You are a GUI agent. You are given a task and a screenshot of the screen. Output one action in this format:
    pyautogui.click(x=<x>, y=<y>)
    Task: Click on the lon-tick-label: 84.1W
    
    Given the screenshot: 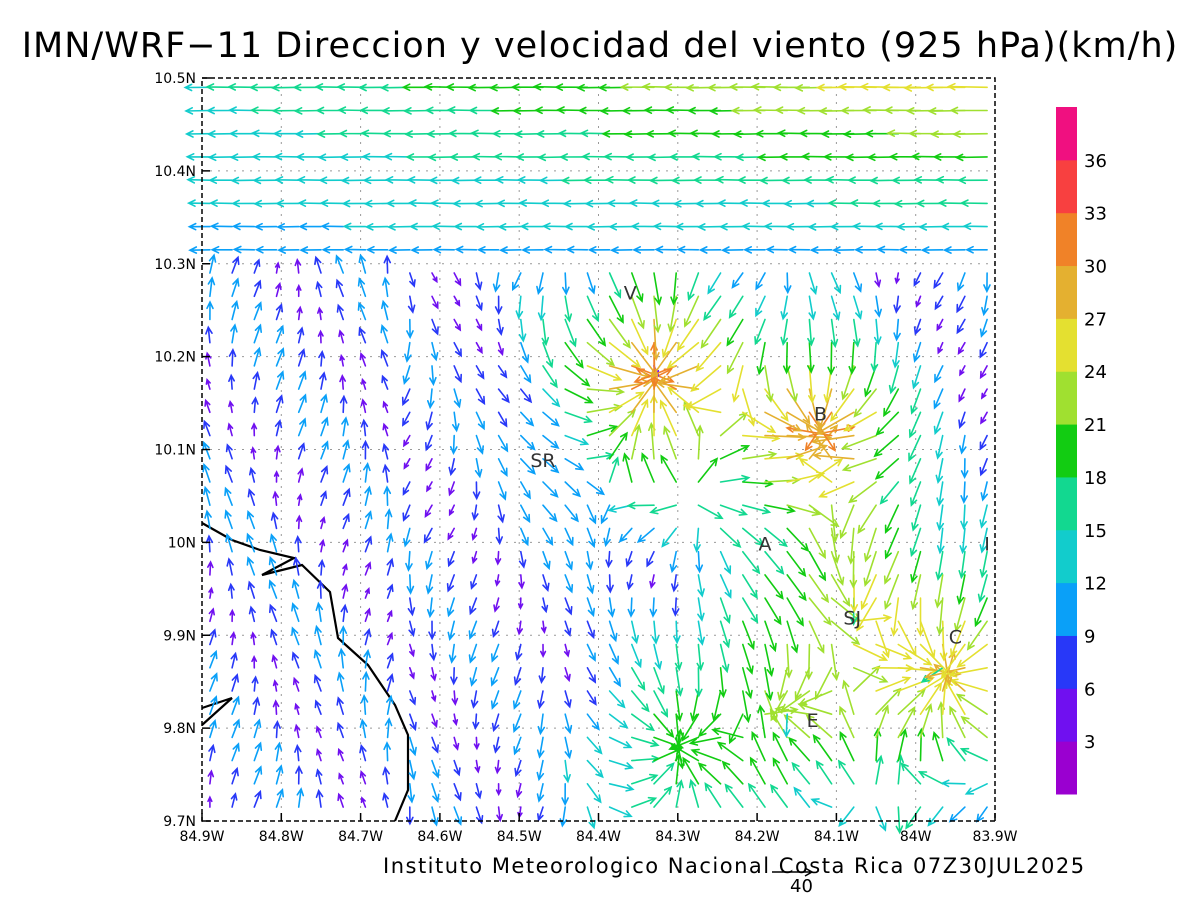 What is the action you would take?
    pyautogui.click(x=836, y=837)
    